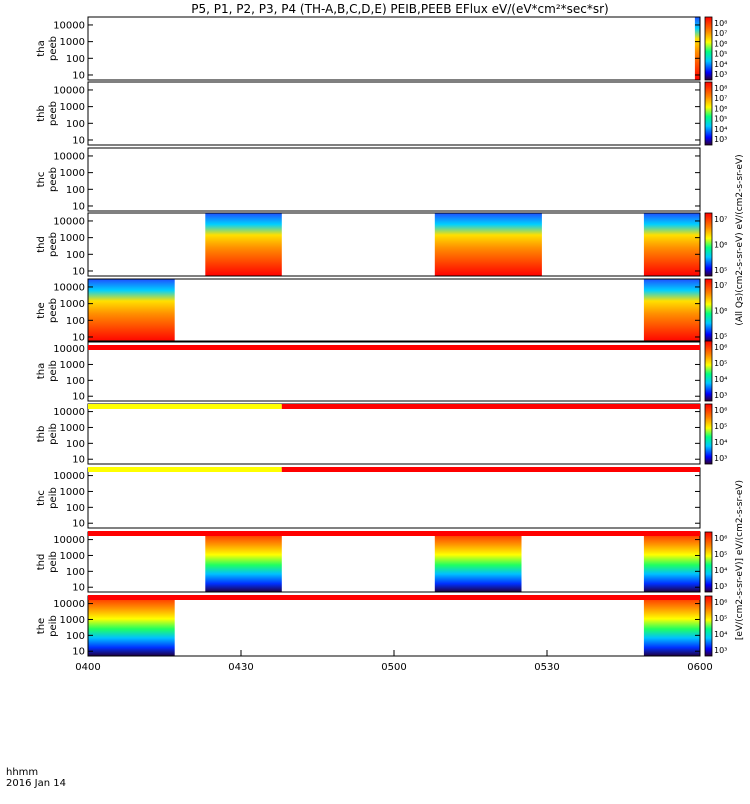 This screenshot has height=804, width=750. I want to click on panel-thc-peib: 10000 1000 100 10 thc peib, so click(368, 498).